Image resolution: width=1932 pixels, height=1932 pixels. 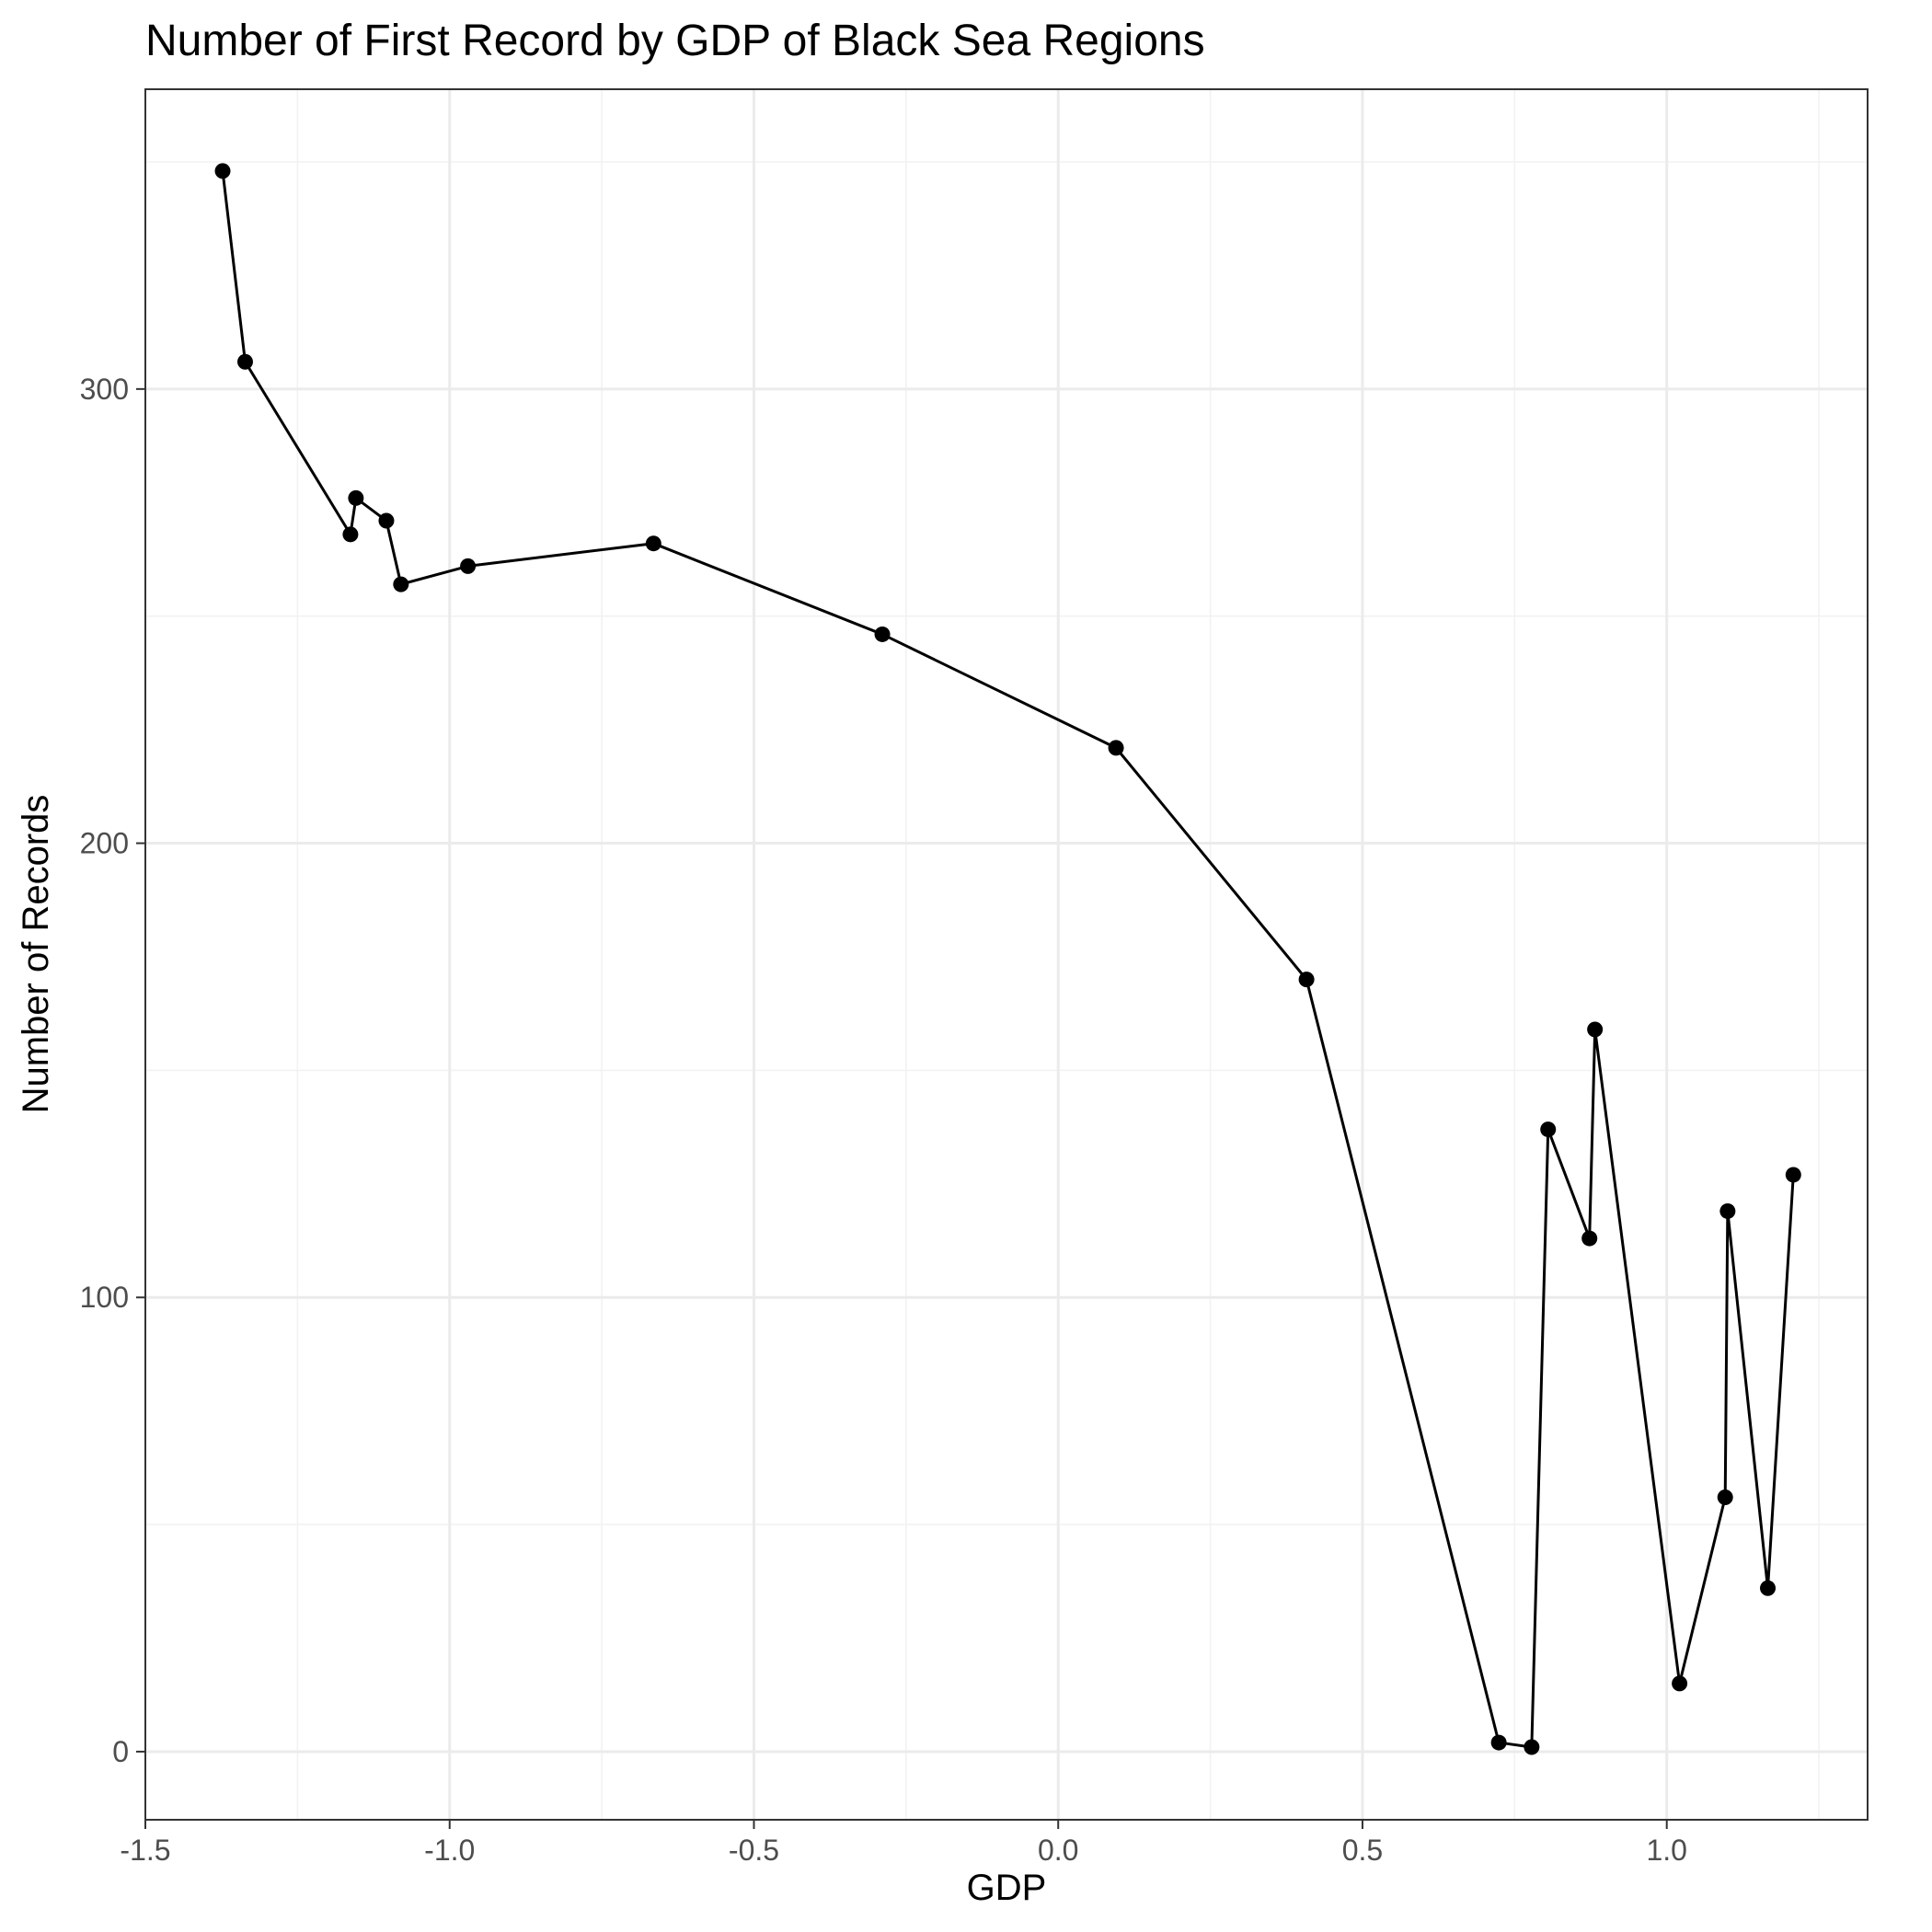 What do you see at coordinates (1058, 1850) in the screenshot?
I see `x-tick-label: 0.0` at bounding box center [1058, 1850].